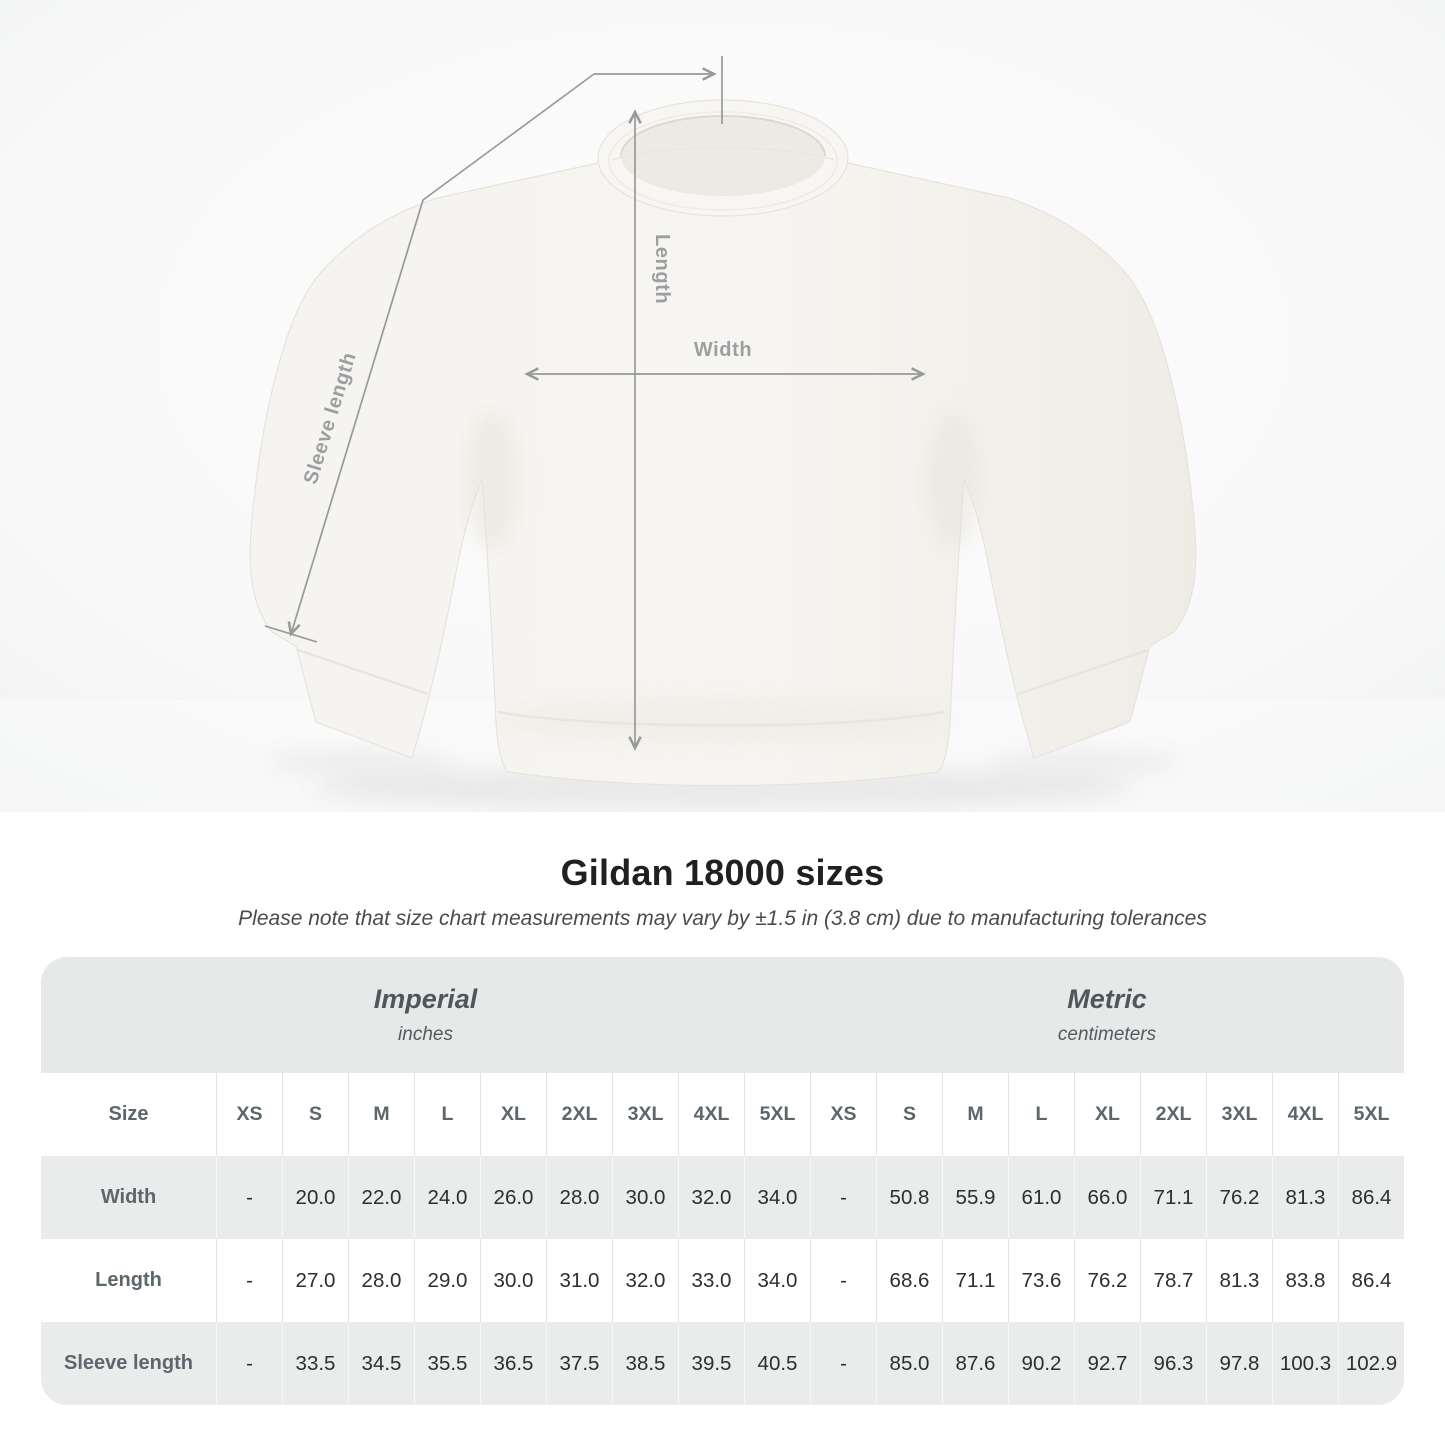 Image resolution: width=1445 pixels, height=1445 pixels. What do you see at coordinates (1107, 1015) in the screenshot?
I see `metric-section-header: Metric centimeters` at bounding box center [1107, 1015].